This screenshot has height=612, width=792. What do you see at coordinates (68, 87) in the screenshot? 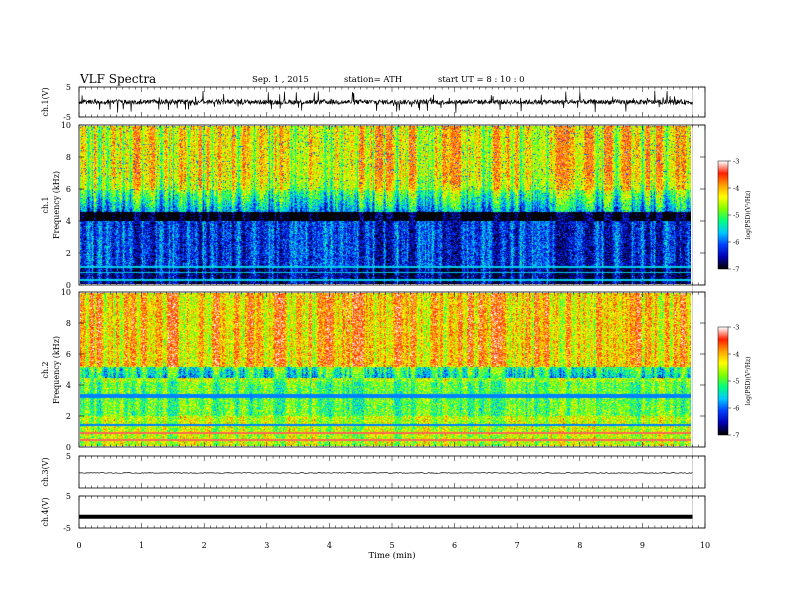
I see `ch1-wave-ytick-top: 5` at bounding box center [68, 87].